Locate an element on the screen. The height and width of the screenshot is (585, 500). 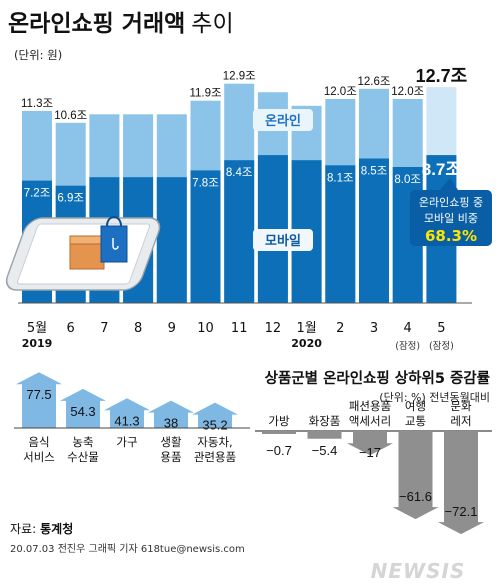
source-label: 자료: is located at coordinates (23, 529).